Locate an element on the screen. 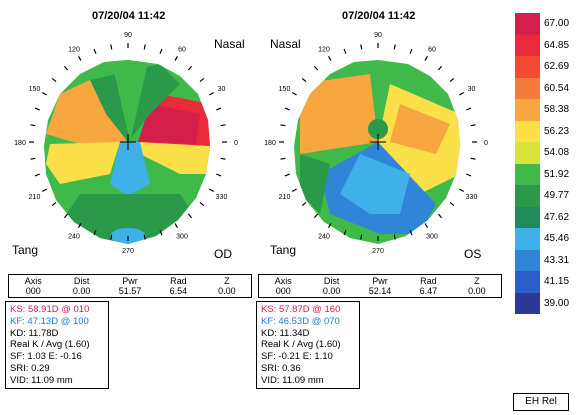 The width and height of the screenshot is (576, 415). stat-value: 6.54 is located at coordinates (178, 291).